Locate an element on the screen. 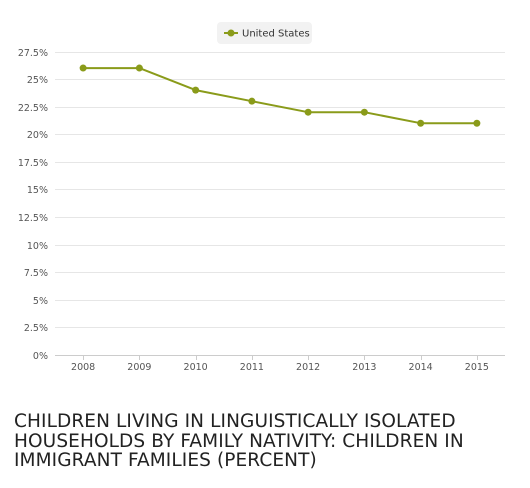 Image resolution: width=530 pixels, height=488 pixels. y-tick-label: 22.5% is located at coordinates (33, 108).